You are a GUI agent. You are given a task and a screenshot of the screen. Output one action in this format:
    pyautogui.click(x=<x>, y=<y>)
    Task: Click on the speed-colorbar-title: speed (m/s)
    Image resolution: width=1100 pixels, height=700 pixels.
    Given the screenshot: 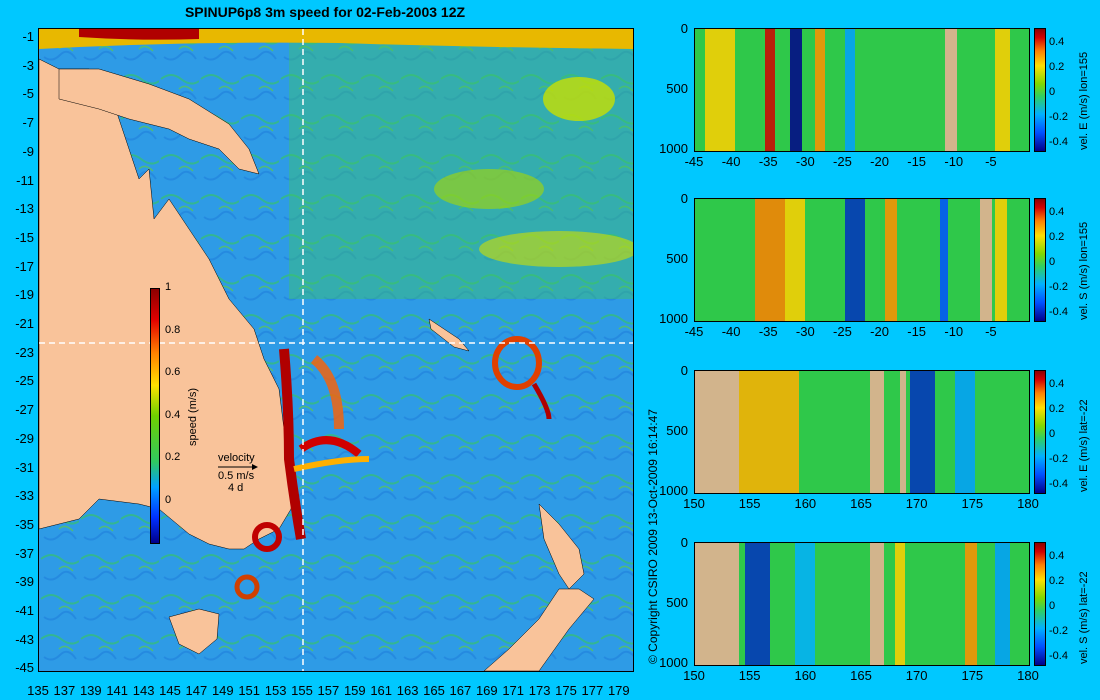 What is the action you would take?
    pyautogui.click(x=193, y=416)
    